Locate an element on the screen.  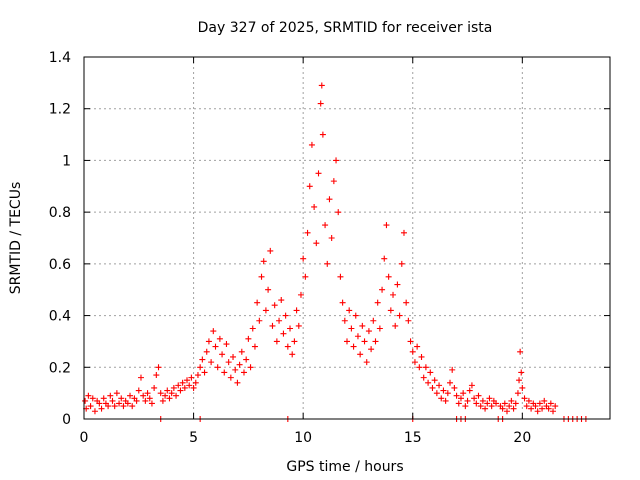
y-tick-label: 1.4 is located at coordinates (60, 58).